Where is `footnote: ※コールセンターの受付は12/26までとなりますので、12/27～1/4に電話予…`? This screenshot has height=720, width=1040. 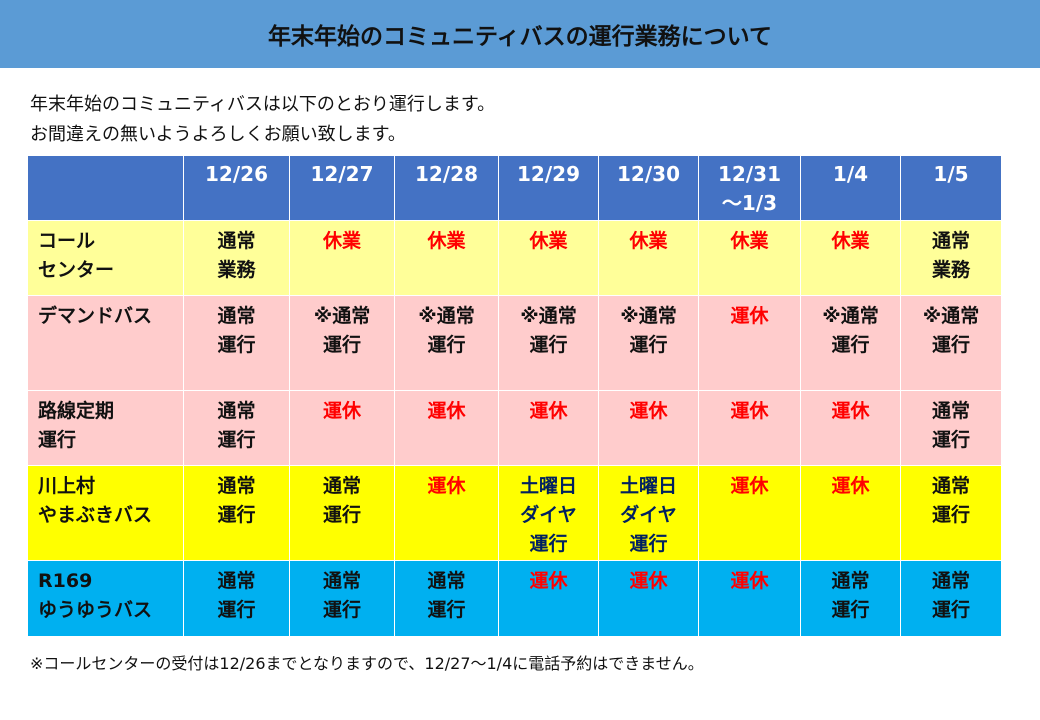 footnote: ※コールセンターの受付は12/26までとなりますので、12/27～1/4に電話予… is located at coordinates (367, 663).